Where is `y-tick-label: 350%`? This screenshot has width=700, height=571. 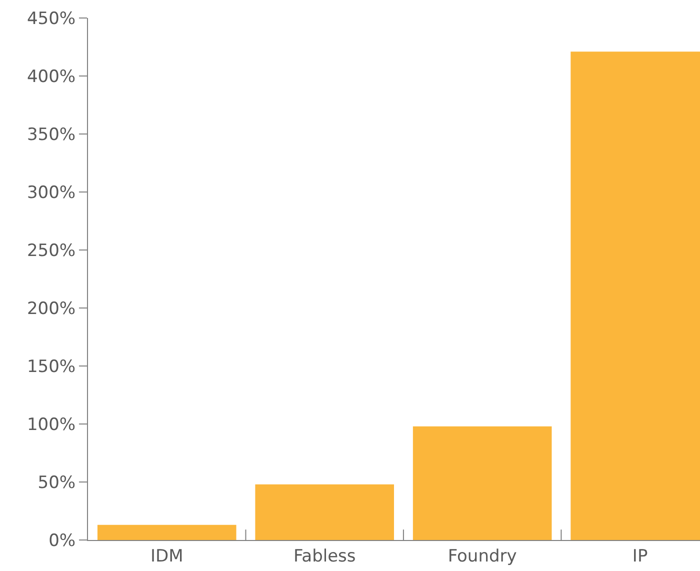
y-tick-label: 350% is located at coordinates (51, 134).